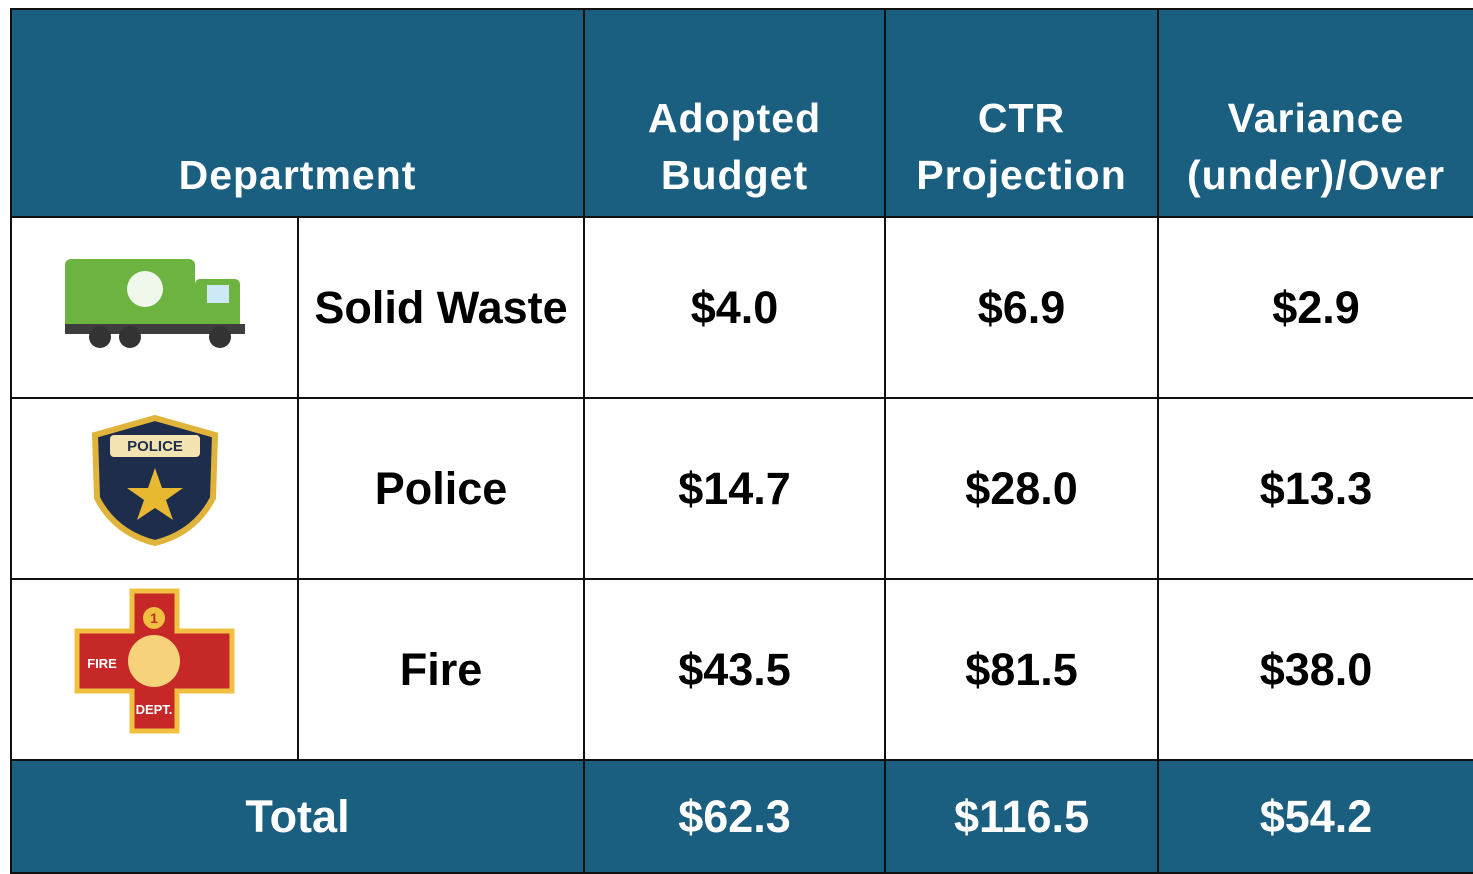 The image size is (1473, 874). I want to click on adopted-budget: $4.0, so click(735, 307).